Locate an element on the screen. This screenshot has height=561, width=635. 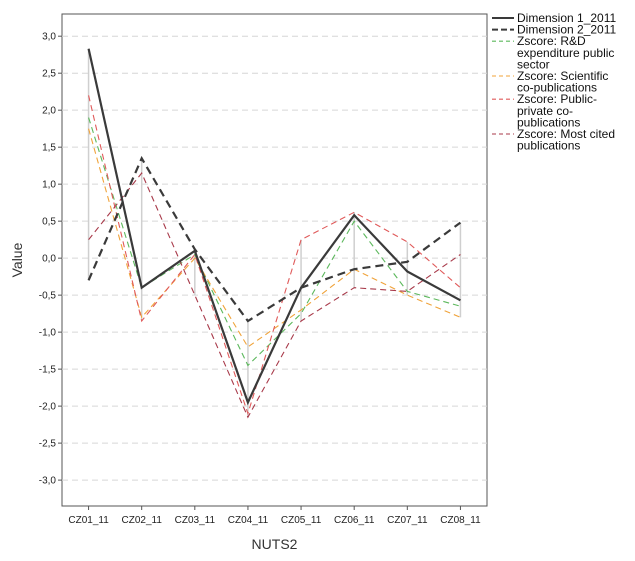
x-tick-label: CZ04_11 is located at coordinates (248, 520).